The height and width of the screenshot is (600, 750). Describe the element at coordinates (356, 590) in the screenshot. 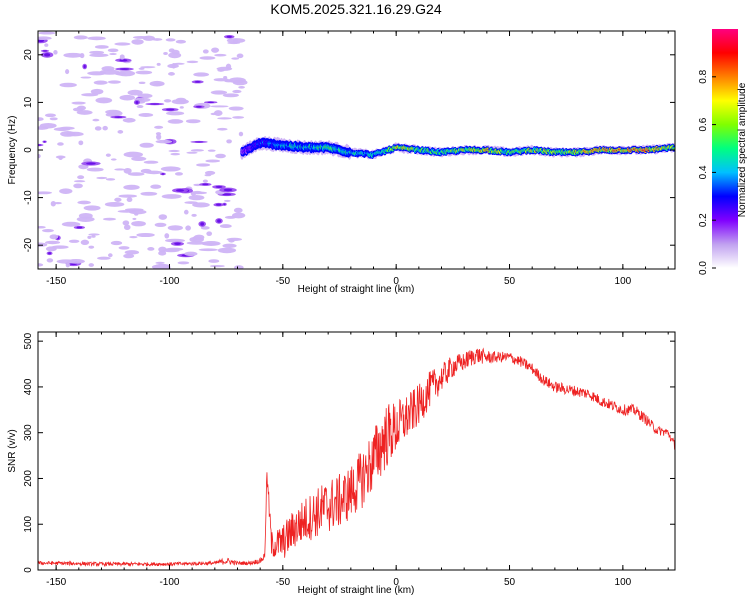

I see `snr-x-label: Height of straight line (km)` at that location.